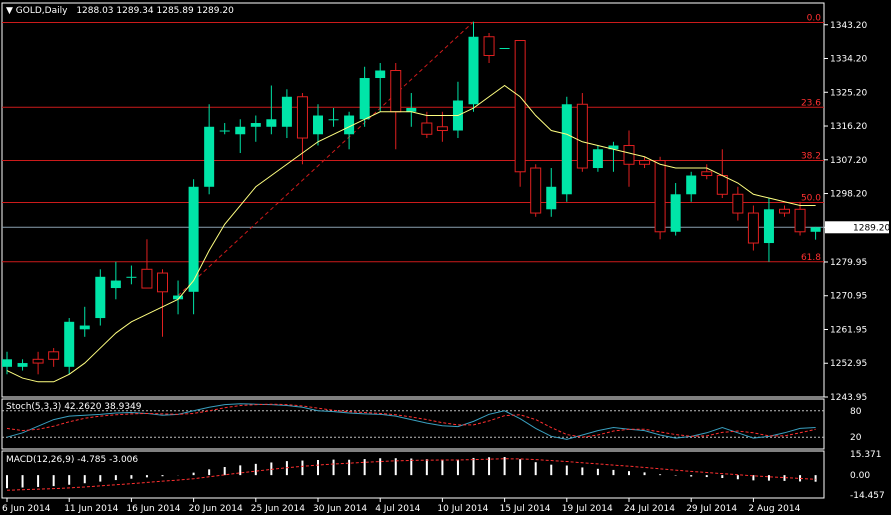 This screenshot has height=515, width=891. I want to click on time-tick-label: 10 Jul 2014, so click(462, 509).